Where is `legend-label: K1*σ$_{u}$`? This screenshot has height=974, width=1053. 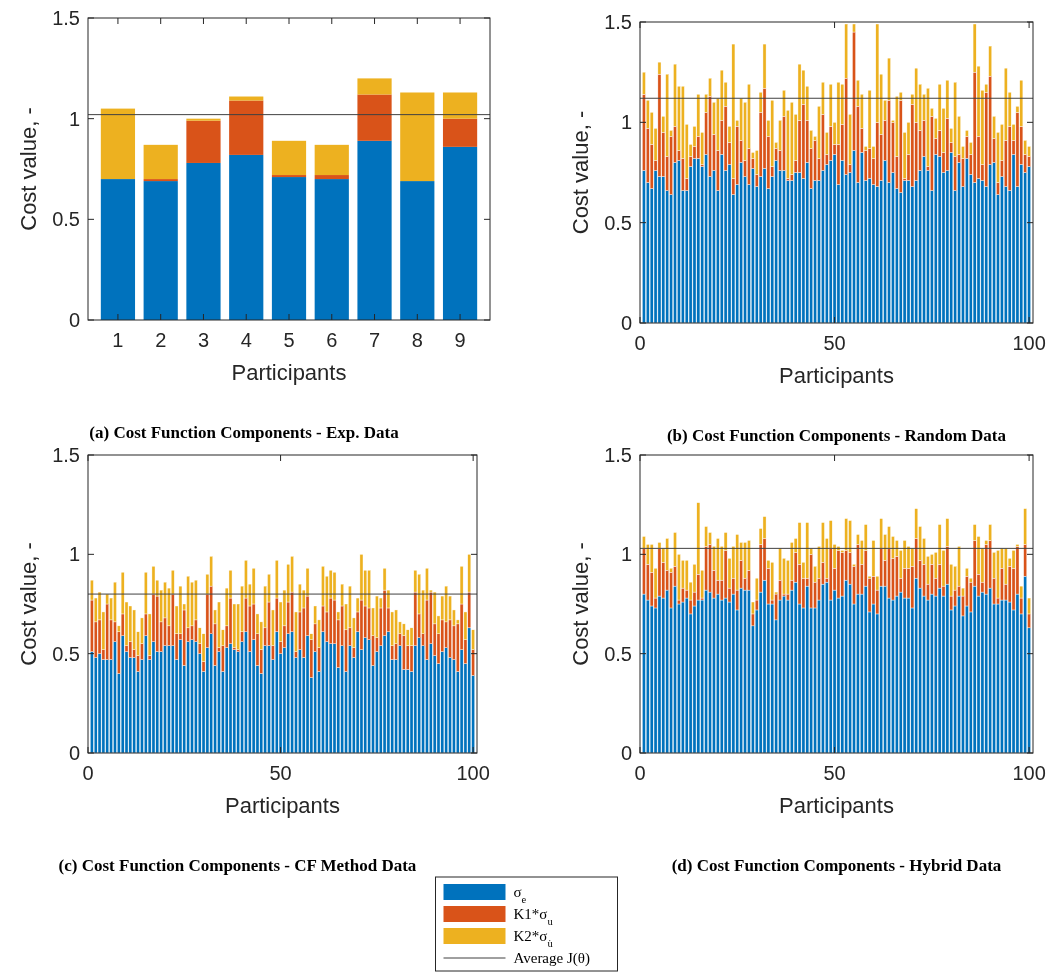 legend-label: K1*σ$_{u}$ is located at coordinates (533, 916).